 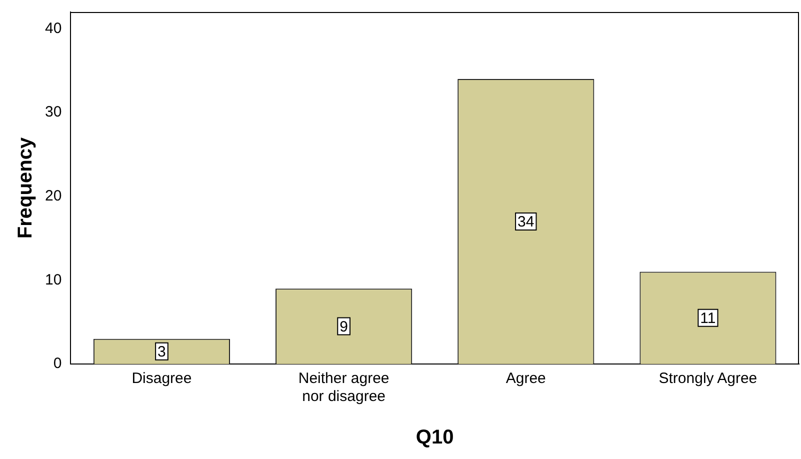 I want to click on x-tick-label: Neither agree nor disagree, so click(x=344, y=388).